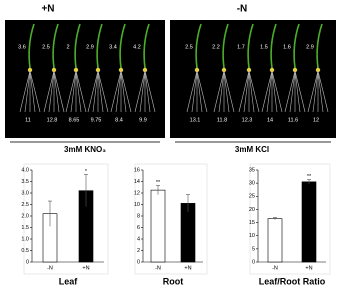  I want to click on root-length: 8.65, so click(74, 120).